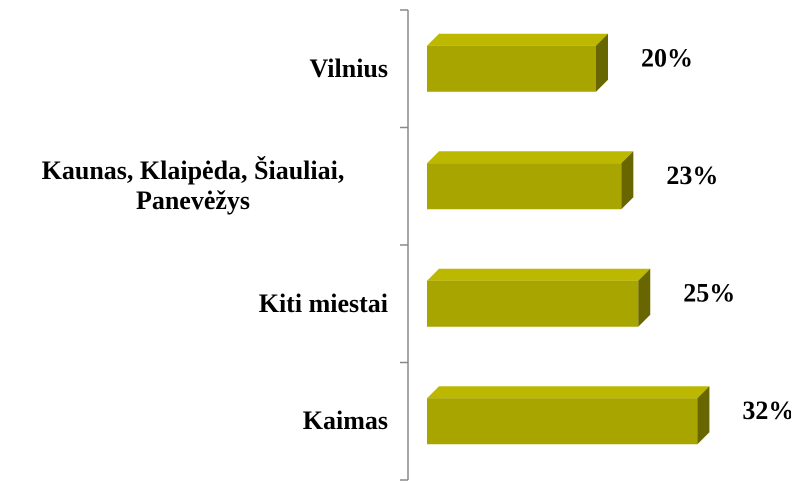 The image size is (791, 482). What do you see at coordinates (667, 58) in the screenshot?
I see `data-label: 20%` at bounding box center [667, 58].